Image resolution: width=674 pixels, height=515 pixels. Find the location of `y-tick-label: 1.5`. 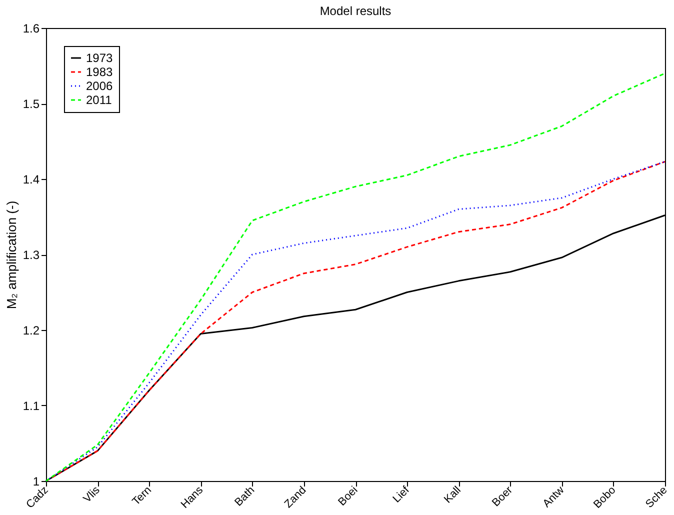

y-tick-label: 1.5 is located at coordinates (31, 104).